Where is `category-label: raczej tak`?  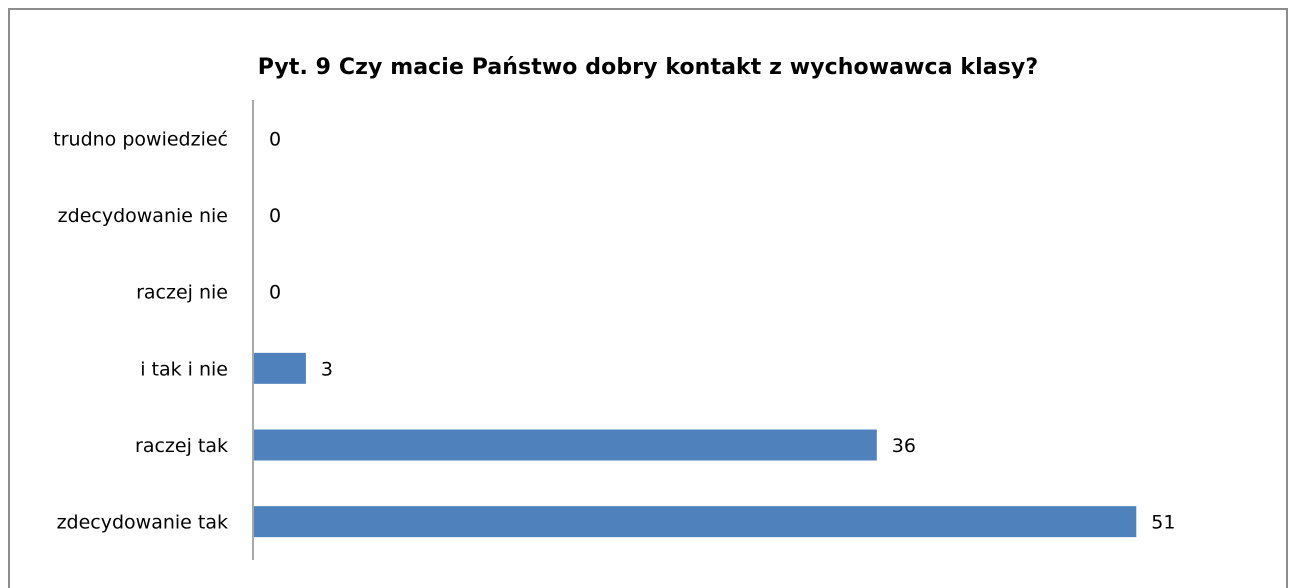 category-label: raczej tak is located at coordinates (181, 446).